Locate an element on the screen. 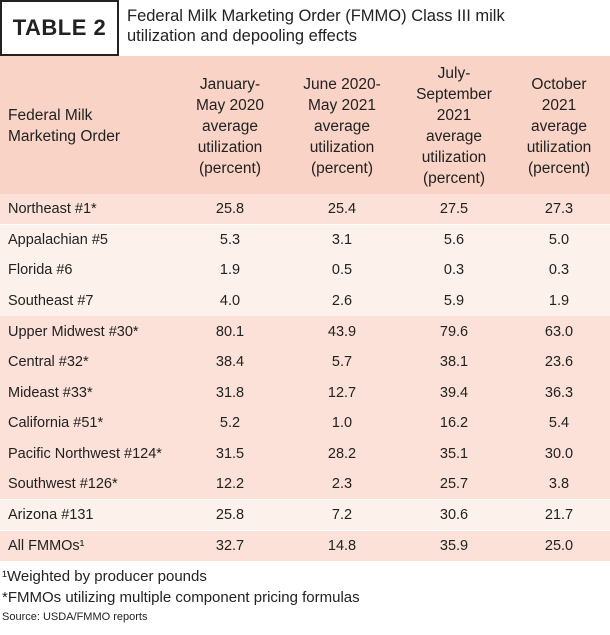  cell-value: 38.4 is located at coordinates (230, 362).